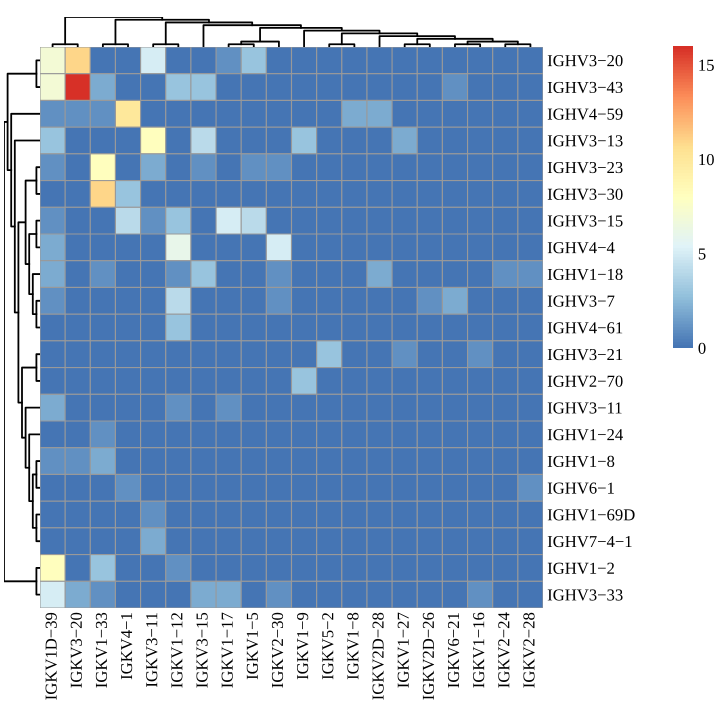 The image size is (723, 722). What do you see at coordinates (585, 381) in the screenshot?
I see `y-tick-label: IGHV2−70` at bounding box center [585, 381].